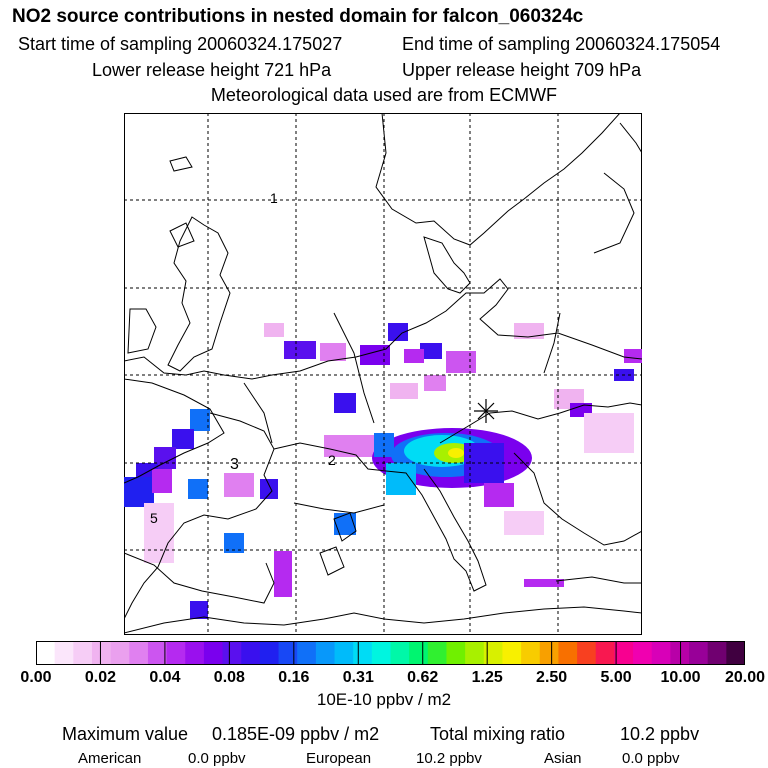 The width and height of the screenshot is (768, 768). What do you see at coordinates (165, 677) in the screenshot?
I see `colorbar-tick-label: 0.04` at bounding box center [165, 677].